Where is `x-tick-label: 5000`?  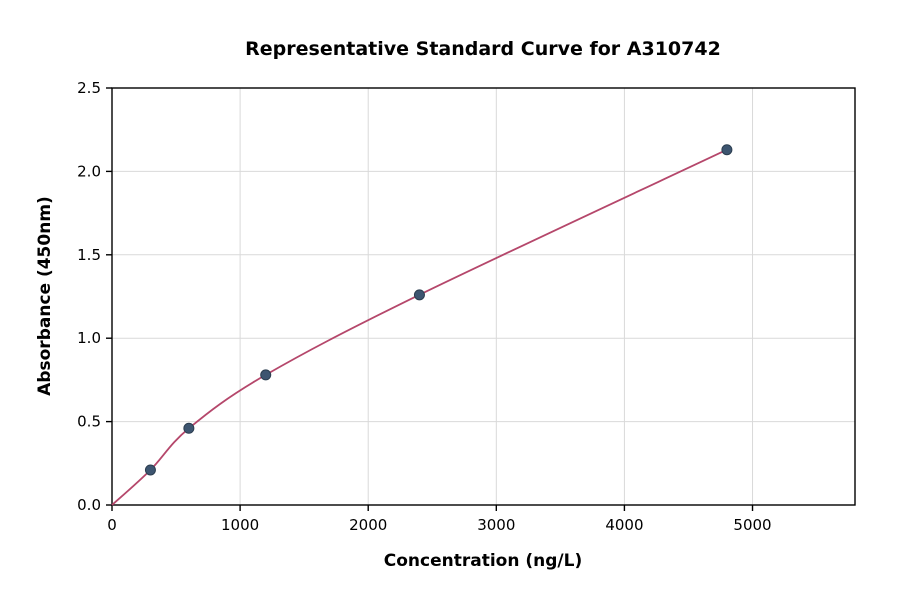 x-tick-label: 5000 is located at coordinates (752, 525).